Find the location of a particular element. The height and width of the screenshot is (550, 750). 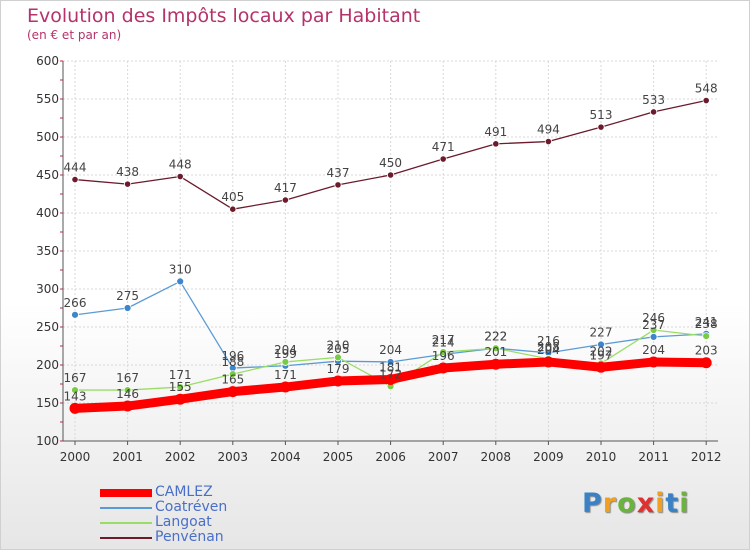

y-tick-label: 350 is located at coordinates (47, 251).